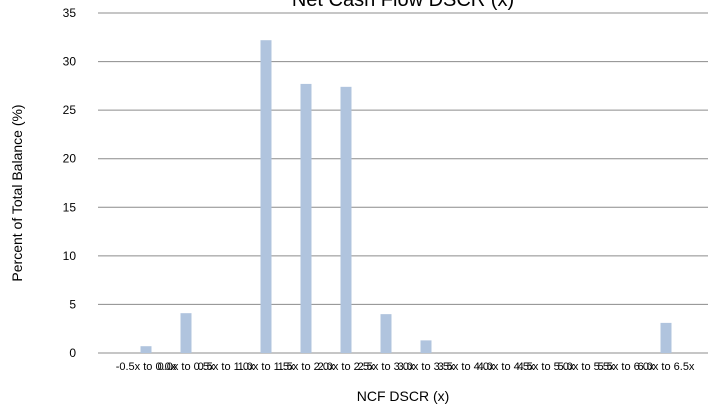  Describe the element at coordinates (386, 367) in the screenshot. I see `x-tick-label: 2.5x to 3.0x` at that location.